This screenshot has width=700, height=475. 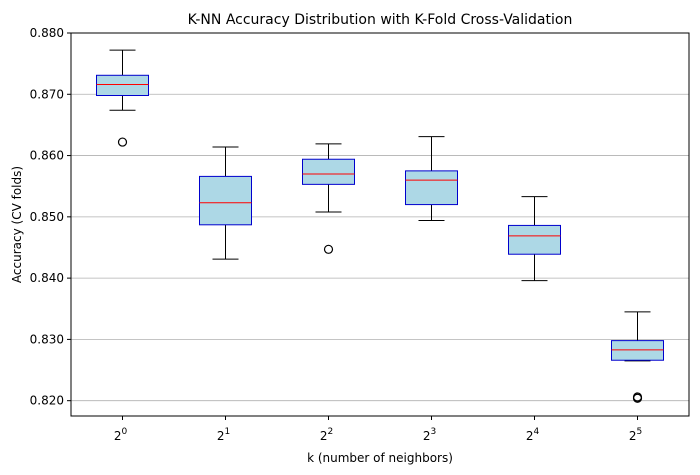 I want to click on box-plot-k-2^2, so click(x=328, y=198).